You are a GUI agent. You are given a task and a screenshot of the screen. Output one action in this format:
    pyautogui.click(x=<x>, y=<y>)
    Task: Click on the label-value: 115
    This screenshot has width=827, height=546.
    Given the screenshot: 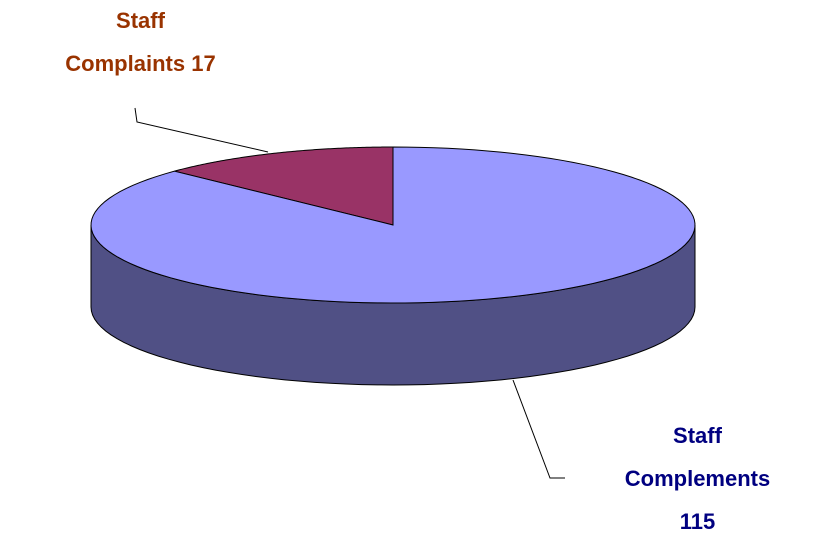 What is the action you would take?
    pyautogui.click(x=697, y=521)
    